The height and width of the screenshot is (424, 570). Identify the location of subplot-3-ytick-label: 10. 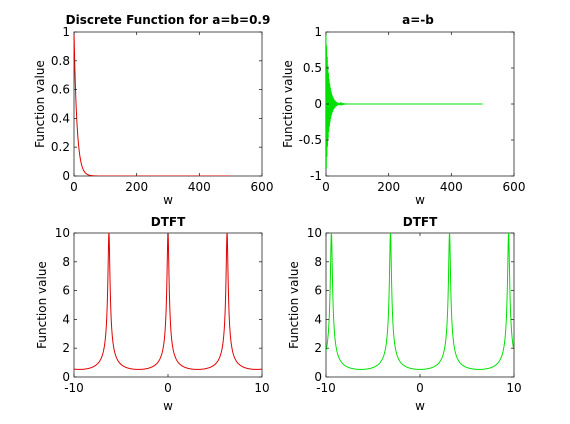
(62, 233).